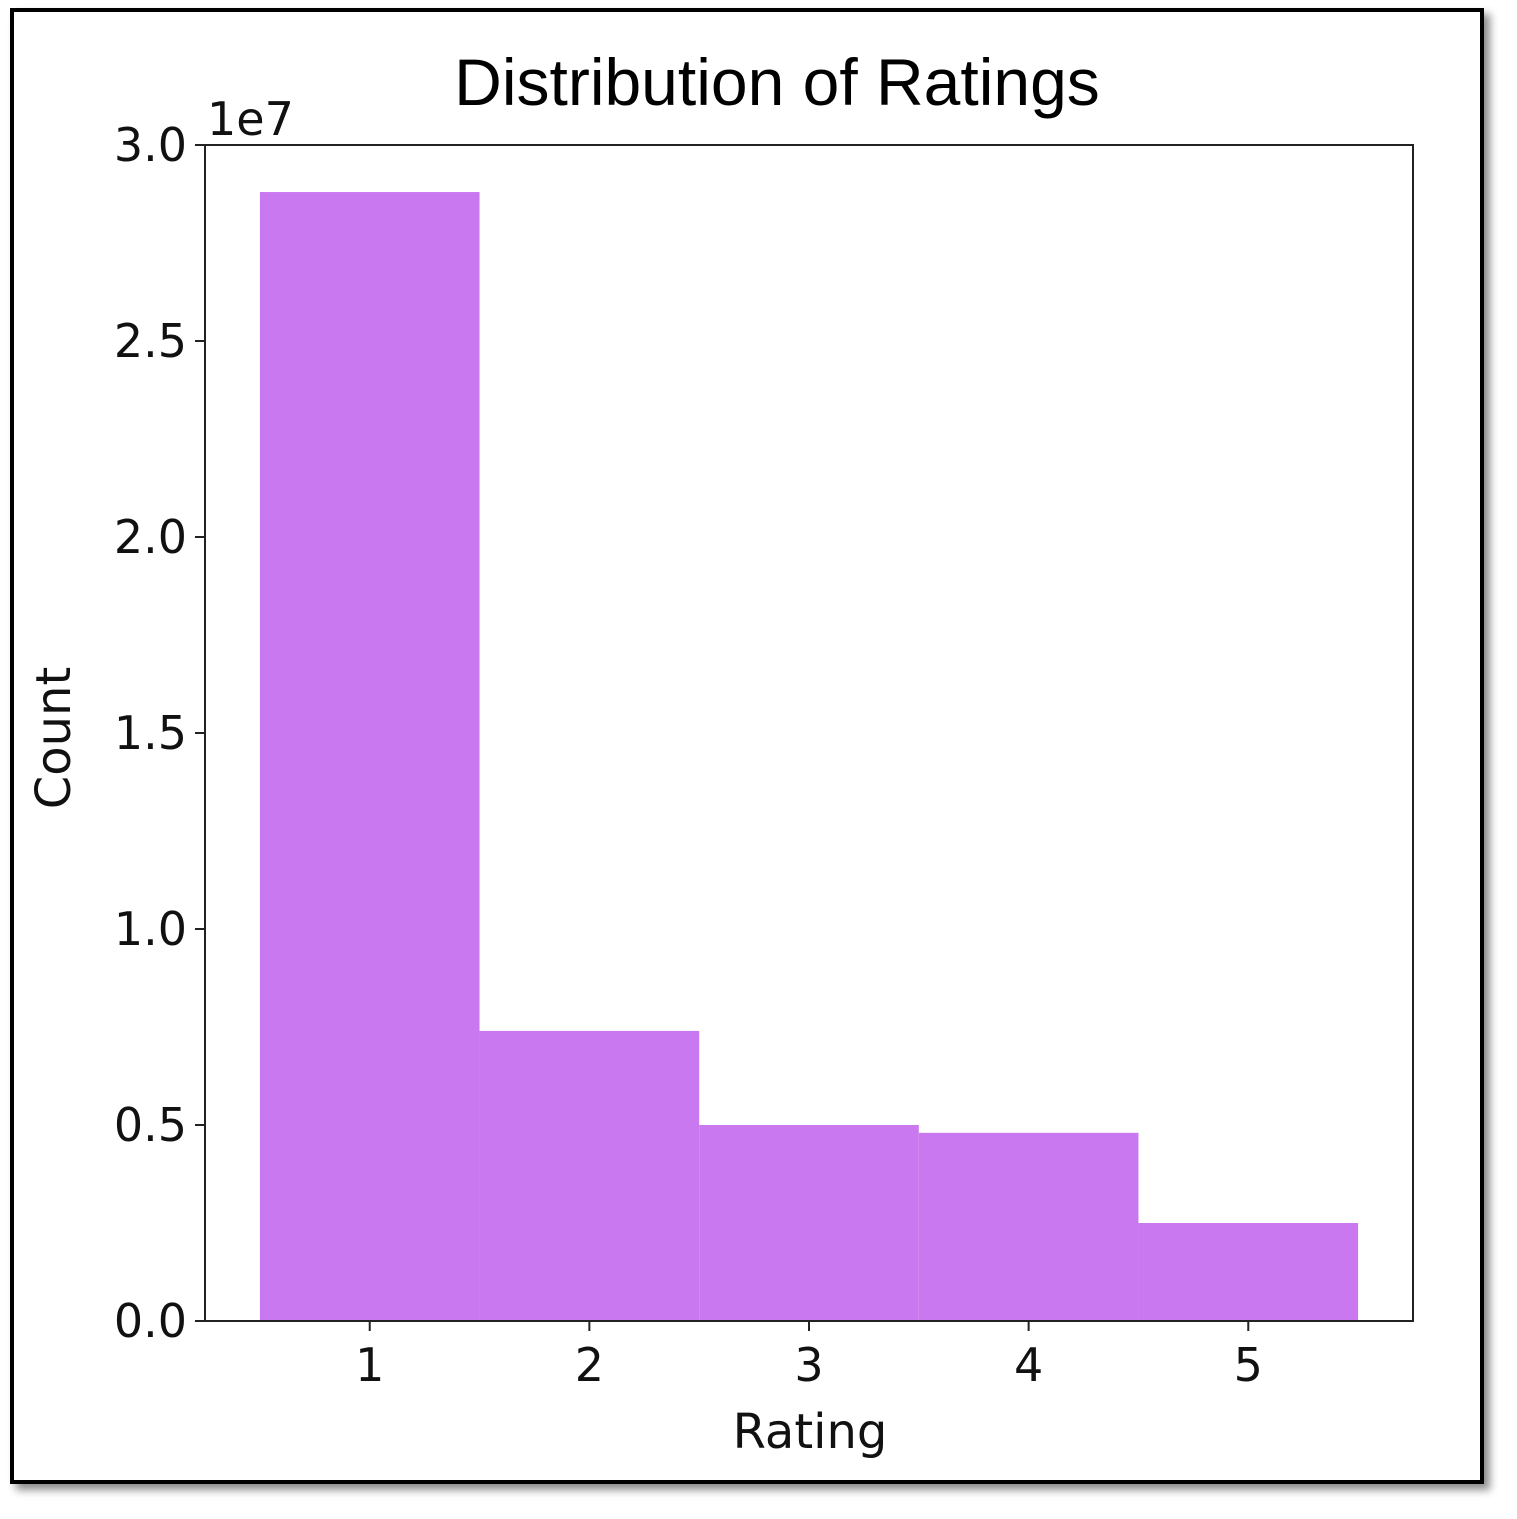  I want to click on chart-title: Distribution of Ratings, so click(777, 82).